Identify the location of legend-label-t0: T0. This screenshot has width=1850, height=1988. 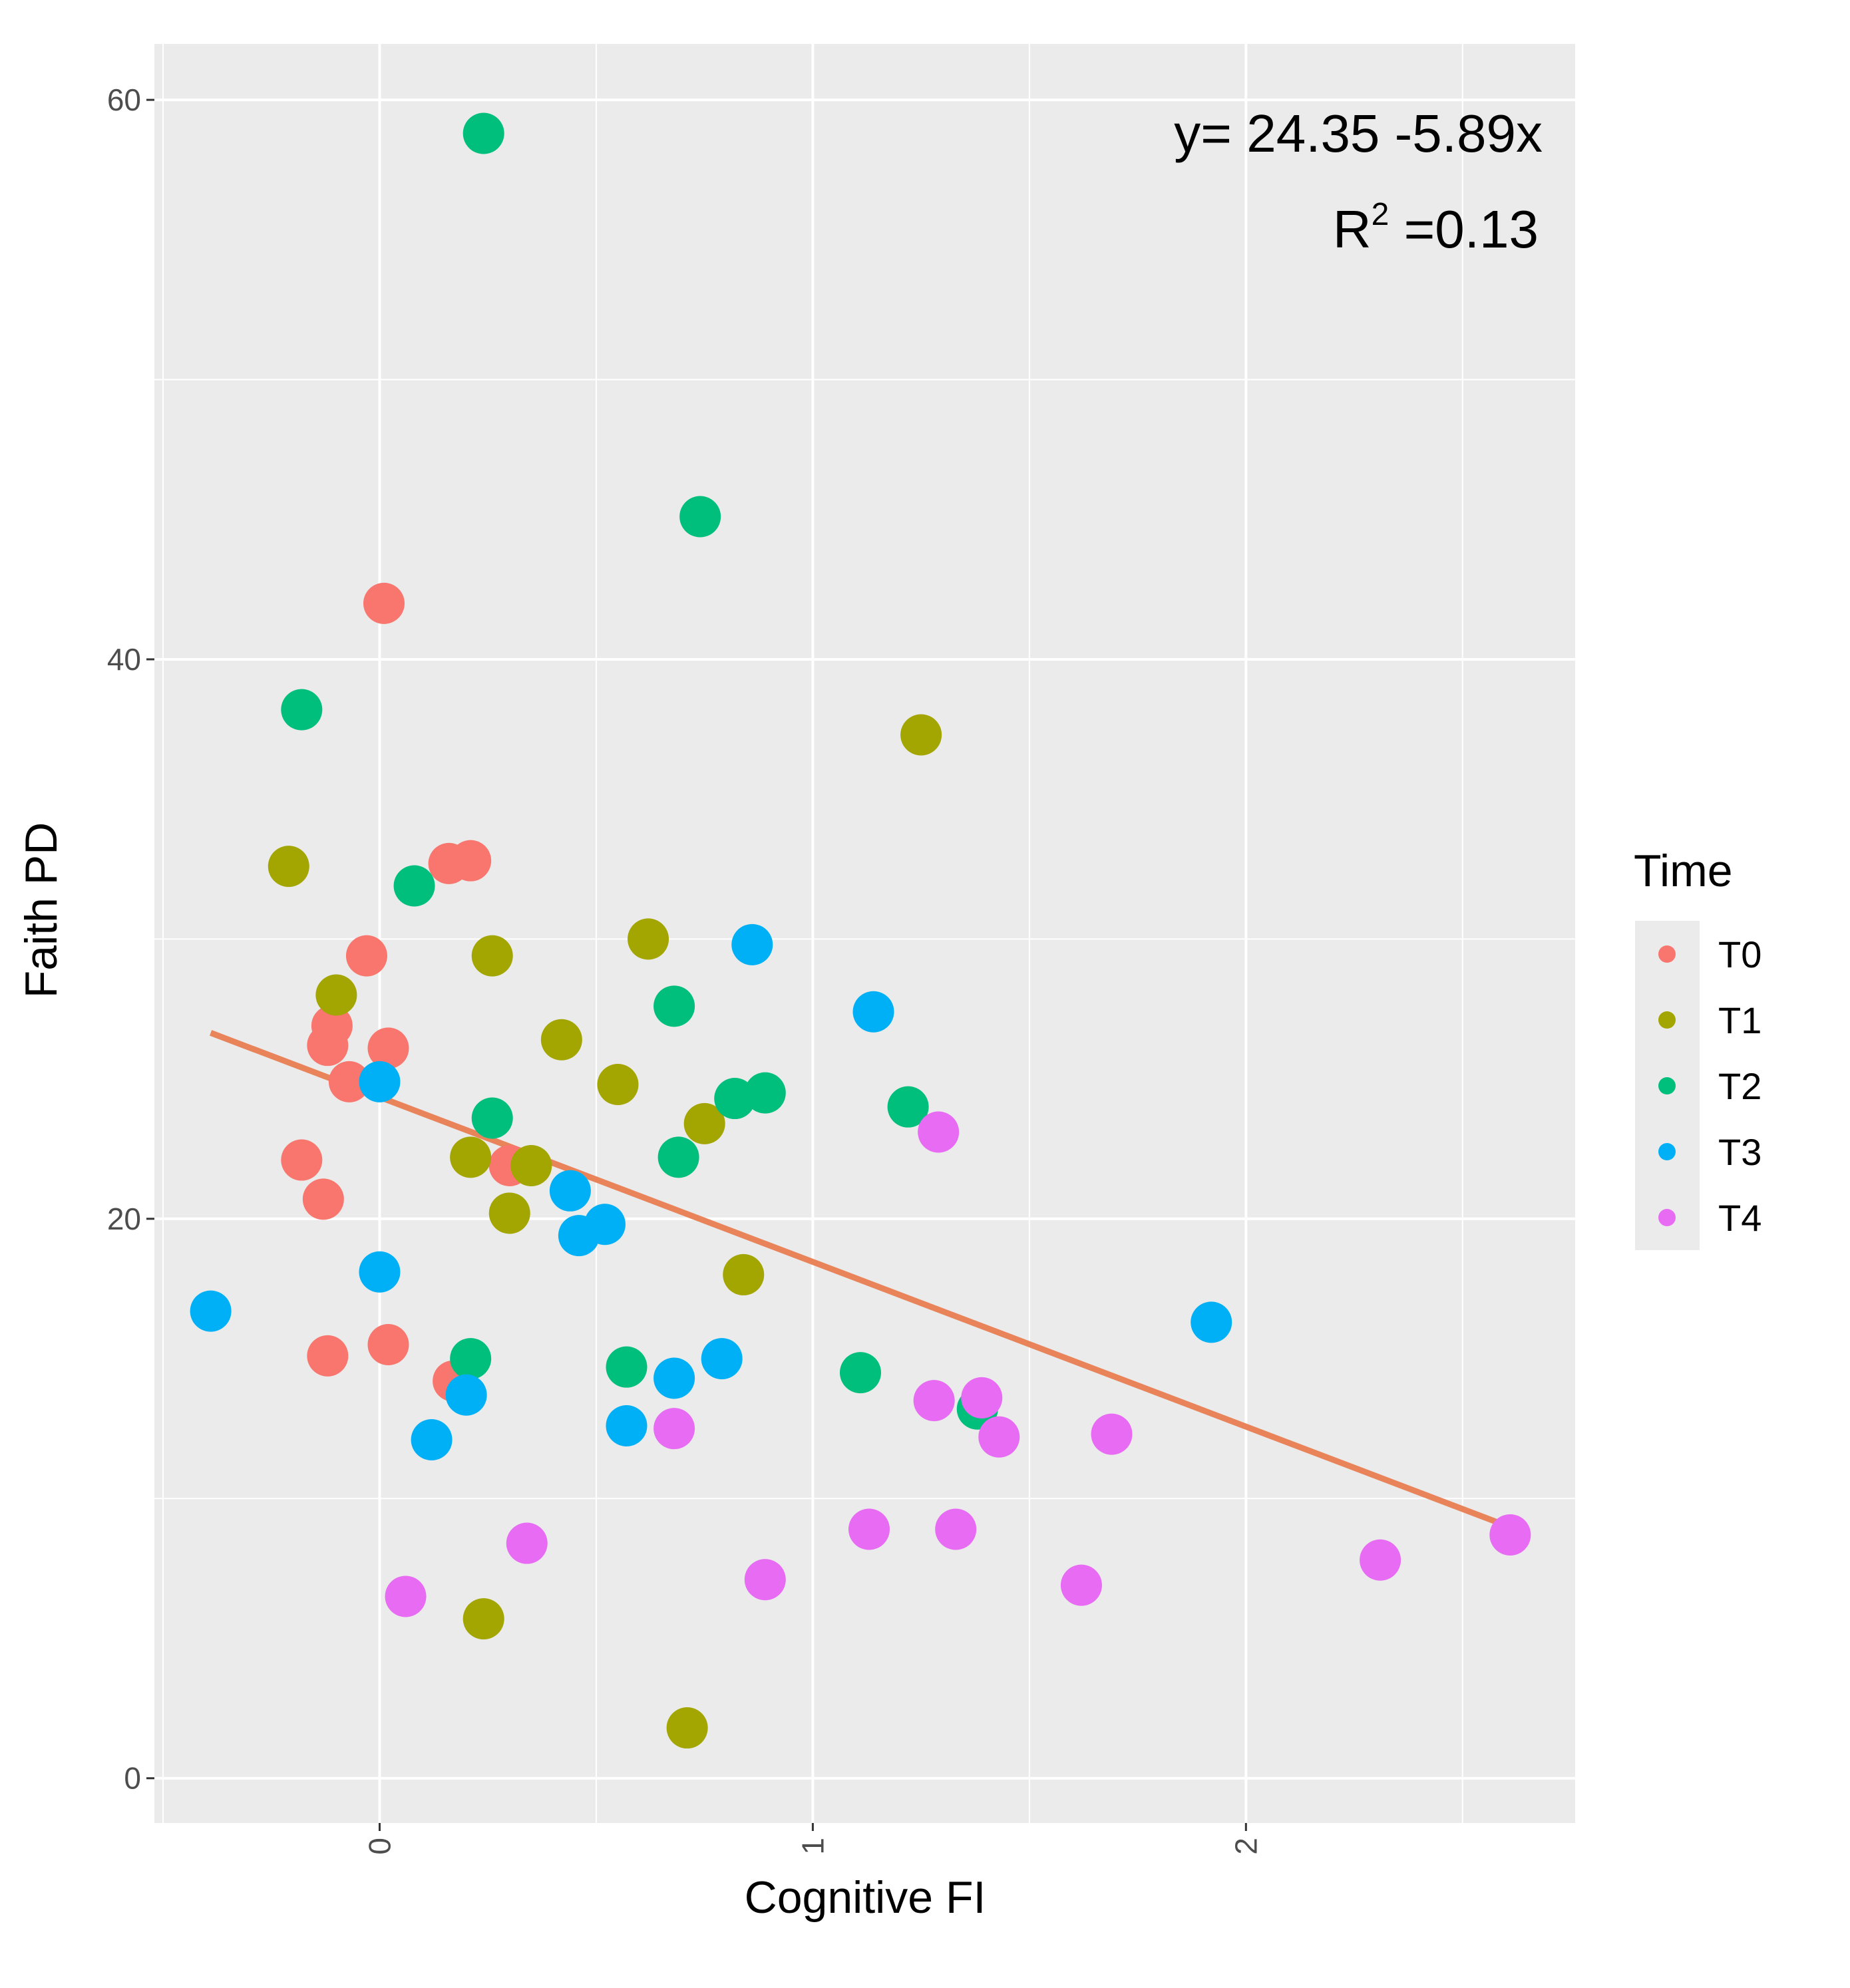
(1739, 954).